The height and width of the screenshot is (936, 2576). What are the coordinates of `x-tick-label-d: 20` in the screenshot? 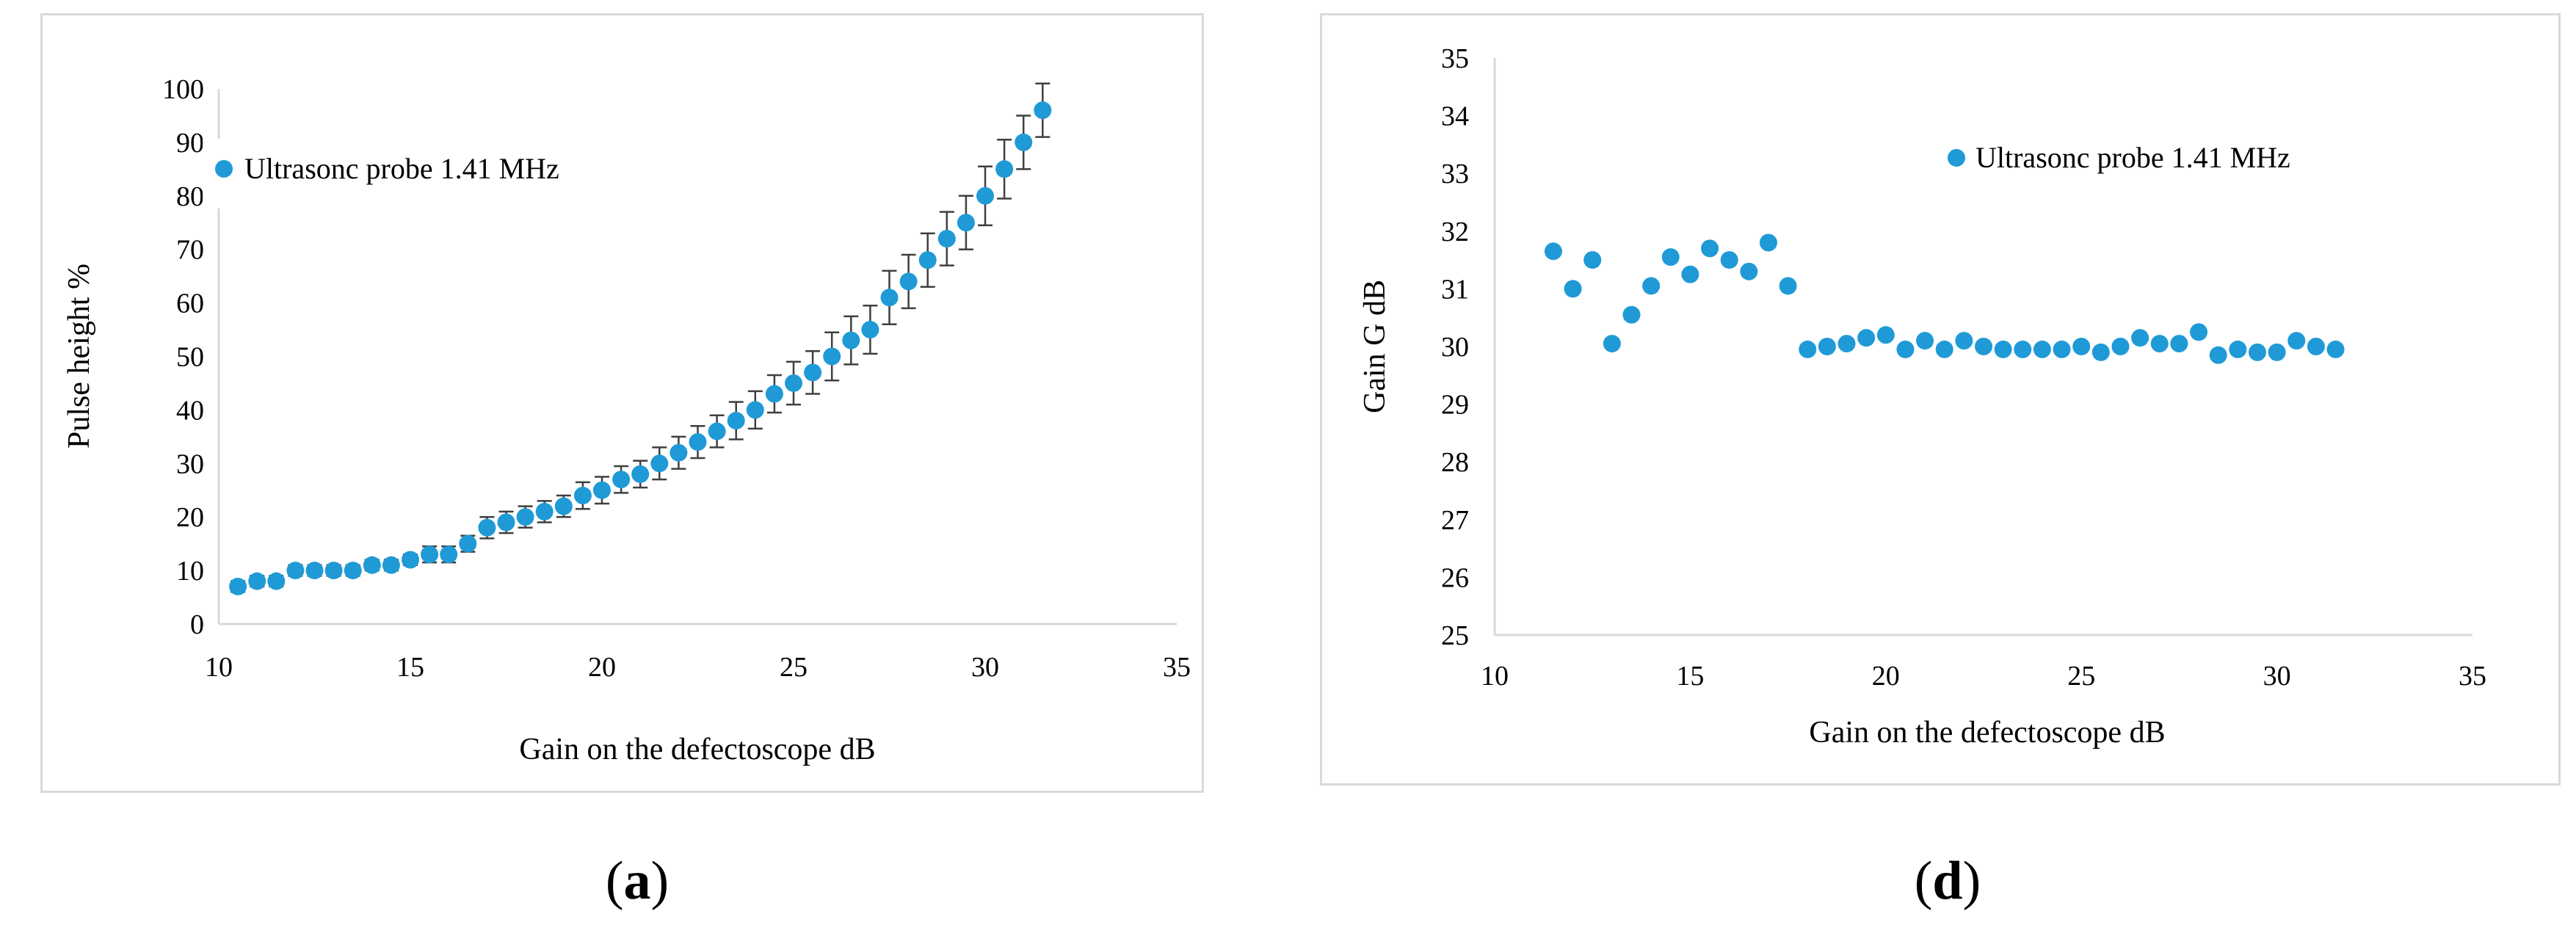 It's located at (1886, 676).